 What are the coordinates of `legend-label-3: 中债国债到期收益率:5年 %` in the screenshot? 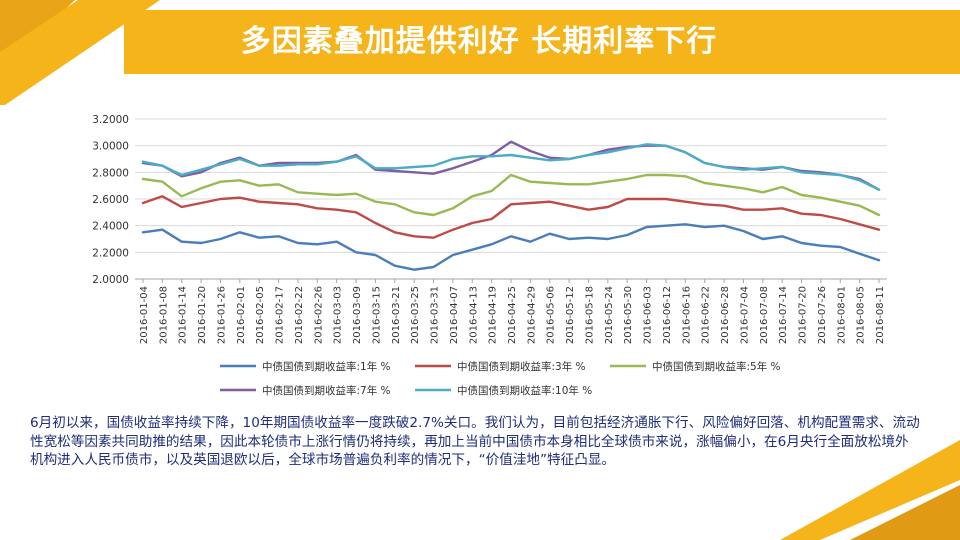 It's located at (716, 366).